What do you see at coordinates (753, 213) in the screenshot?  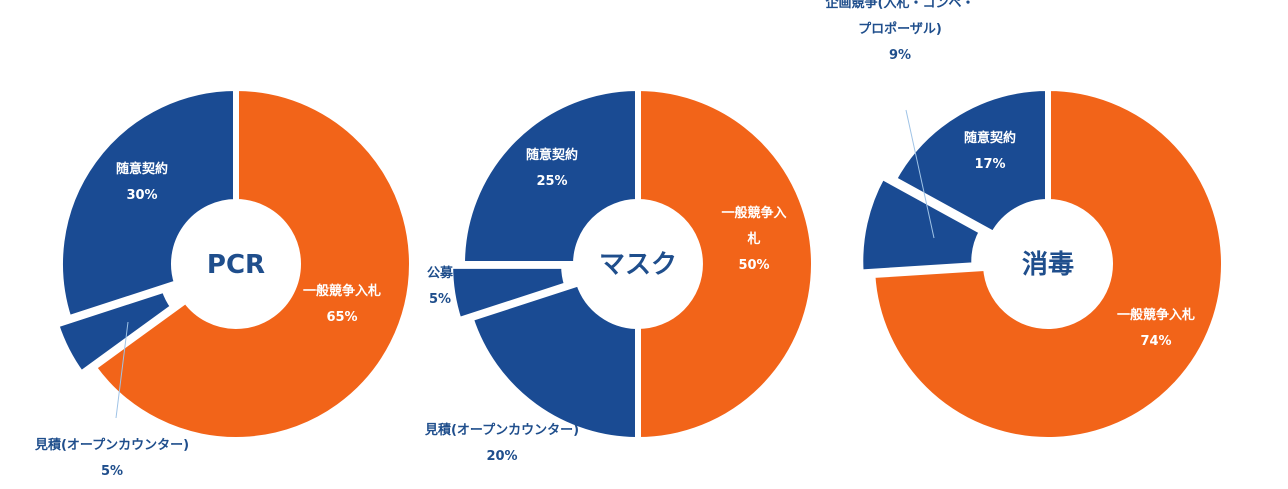 I see `slice-label-line: 一般競争入` at bounding box center [753, 213].